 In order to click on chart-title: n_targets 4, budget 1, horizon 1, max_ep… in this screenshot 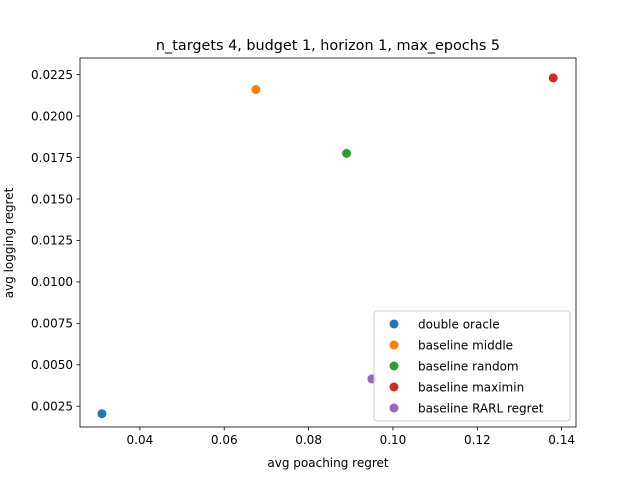, I will do `click(328, 46)`.